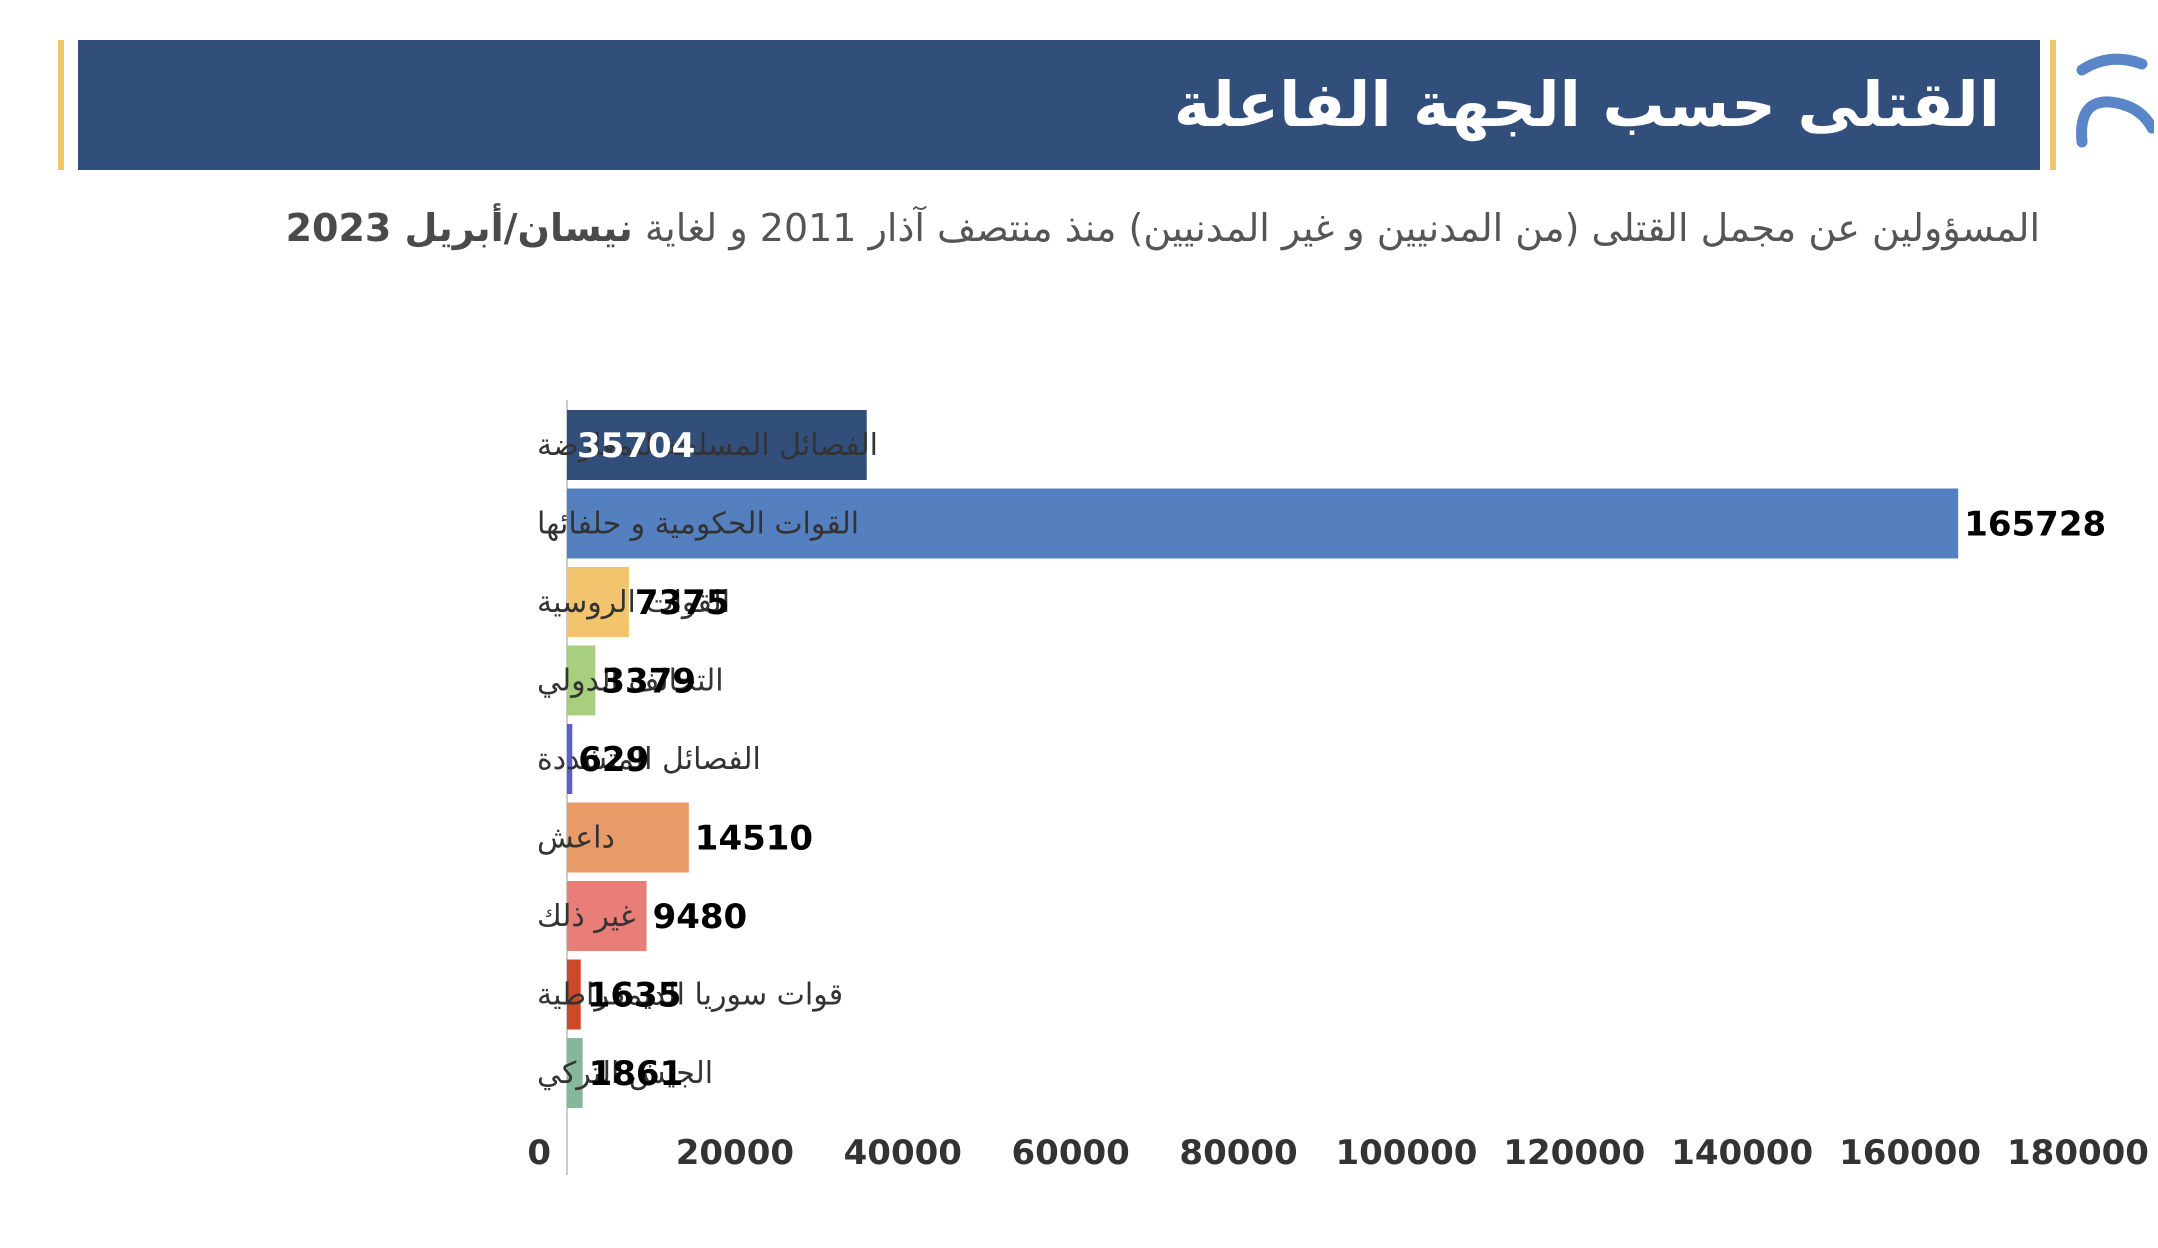  I want to click on data-label: 1861, so click(636, 1074).